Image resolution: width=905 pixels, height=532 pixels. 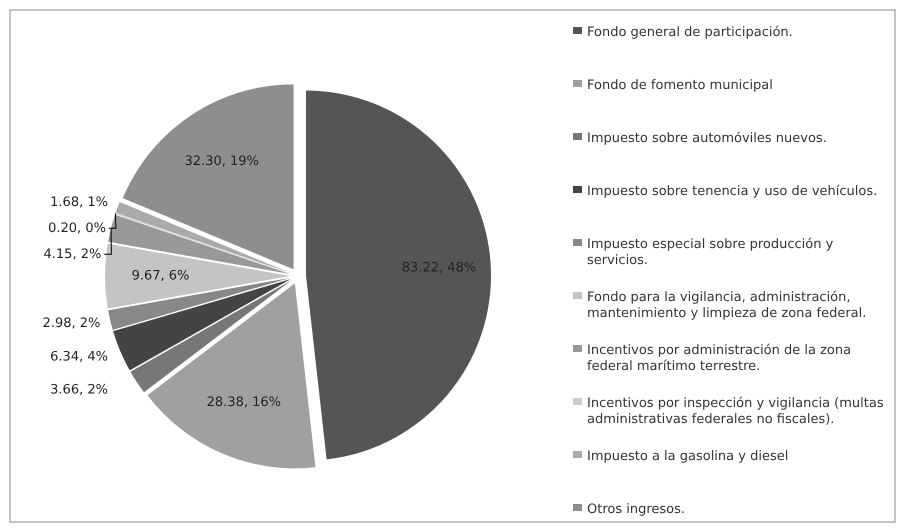 I want to click on legend-label: Impuesto especial sobre producción y servicios., so click(x=710, y=252).